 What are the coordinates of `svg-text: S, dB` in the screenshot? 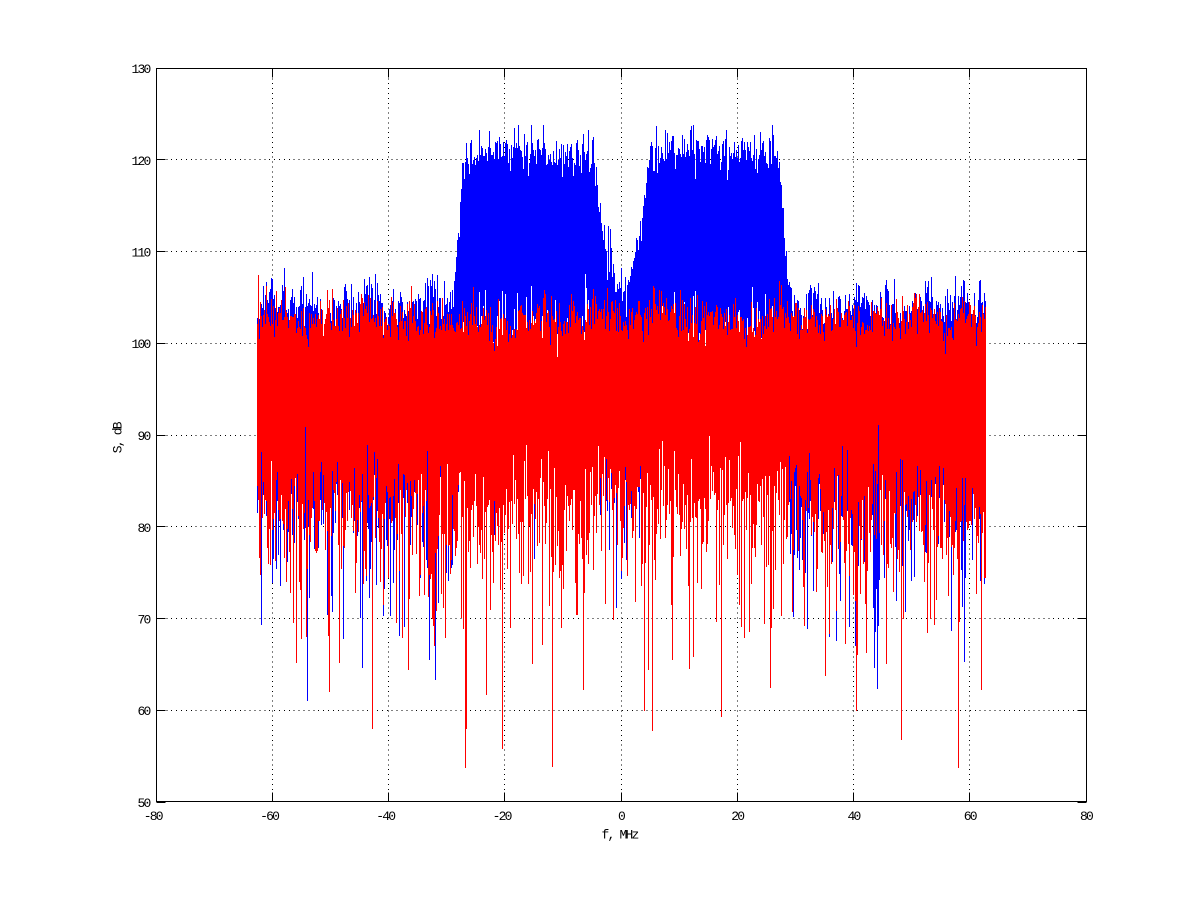 It's located at (117, 437).